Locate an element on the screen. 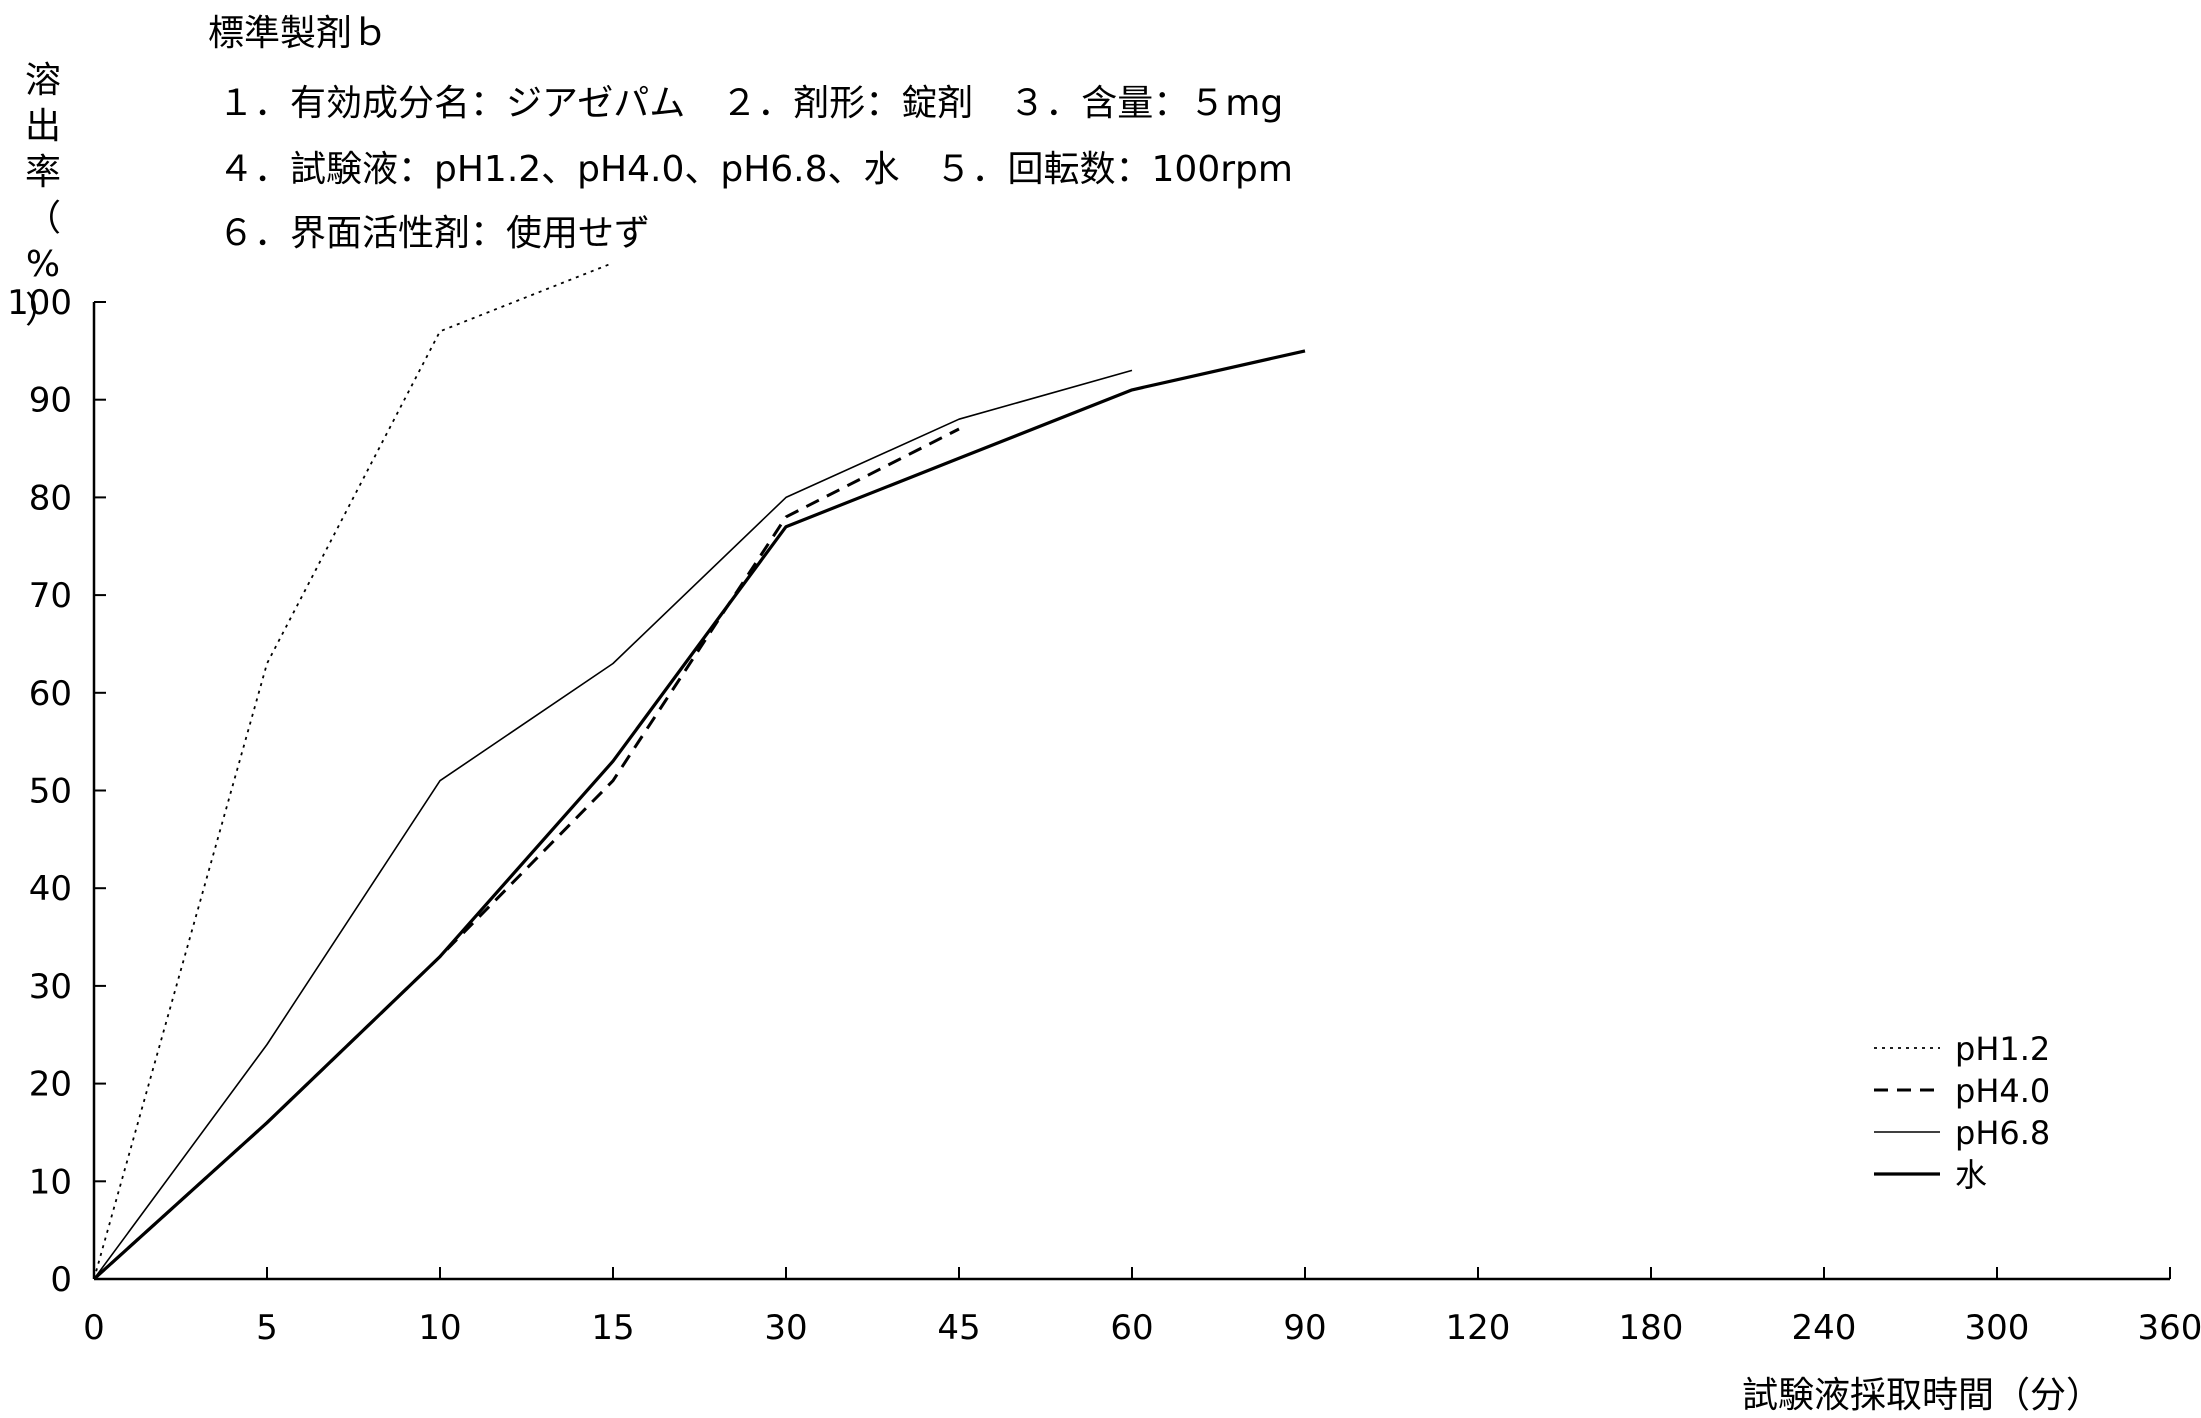 This screenshot has width=2201, height=1418. y-axis-label-char: （ is located at coordinates (42, 218).